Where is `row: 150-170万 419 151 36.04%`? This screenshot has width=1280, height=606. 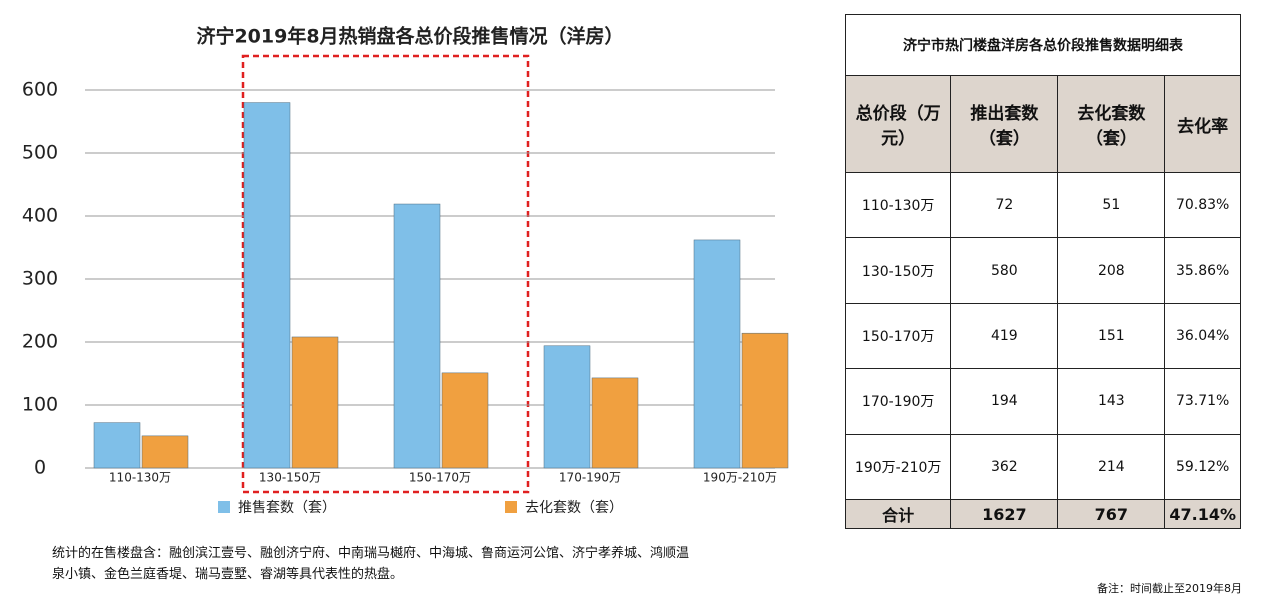
row: 150-170万 419 151 36.04% is located at coordinates (1042, 336).